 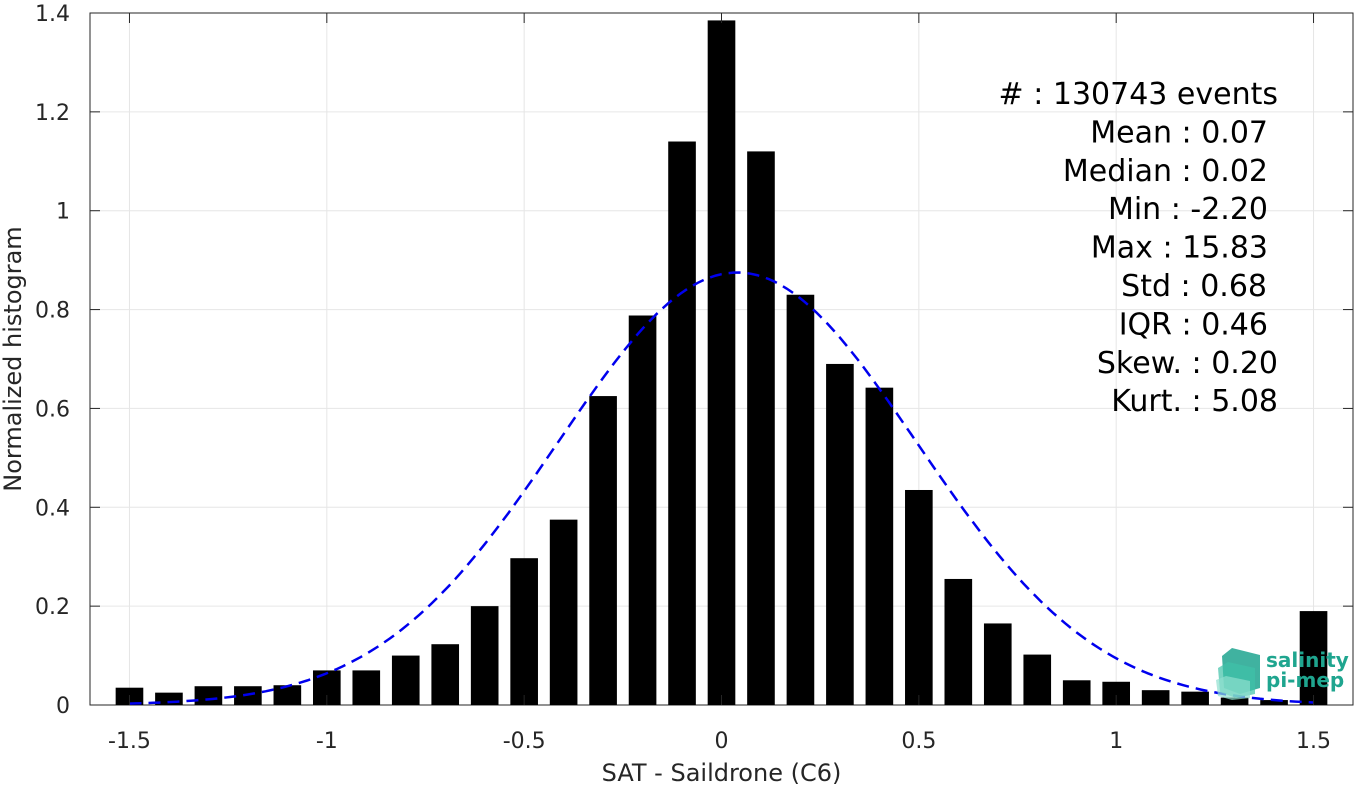 What do you see at coordinates (1307, 660) in the screenshot?
I see `logo-line-salinity: salinity` at bounding box center [1307, 660].